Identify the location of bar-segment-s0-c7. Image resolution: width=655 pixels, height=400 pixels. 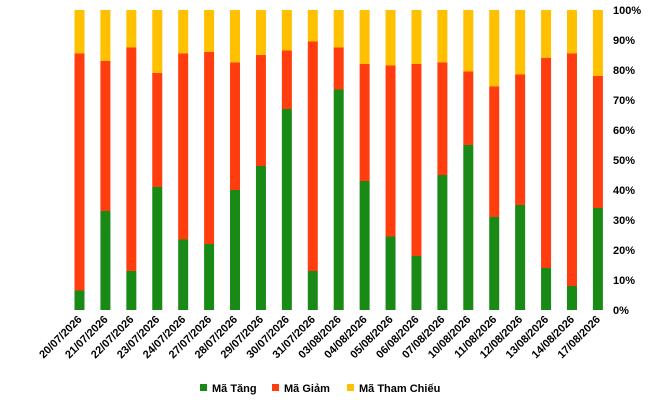
(260, 238).